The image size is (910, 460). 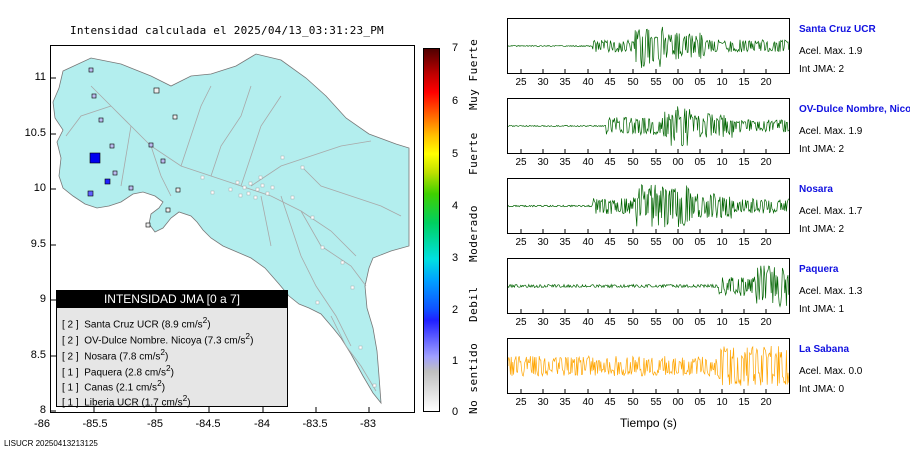 What do you see at coordinates (831, 371) in the screenshot?
I see `station-max-accel: Acel. Max. 0.0` at bounding box center [831, 371].